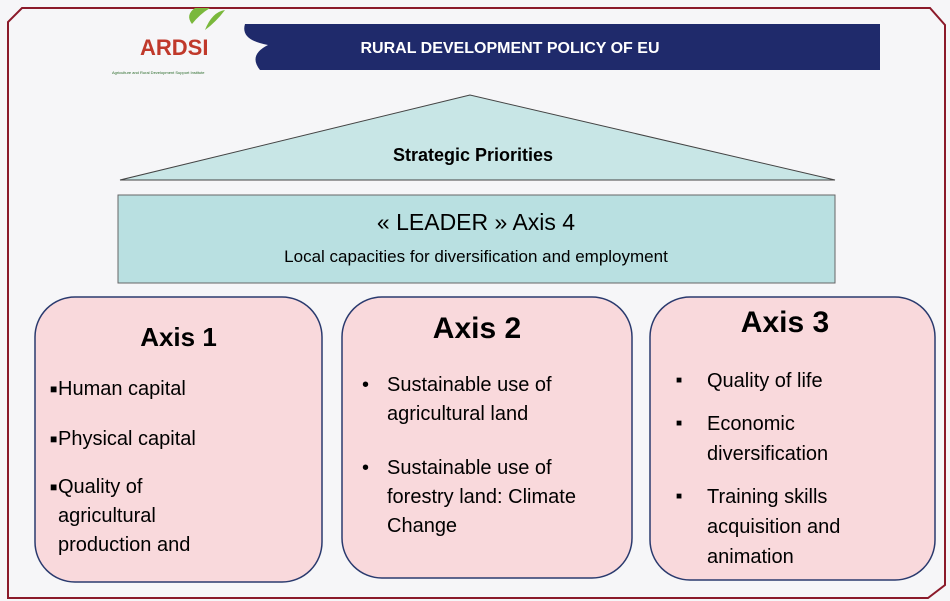 This screenshot has width=950, height=601. What do you see at coordinates (124, 516) in the screenshot?
I see `item-text: Quality of agricultural production and` at bounding box center [124, 516].